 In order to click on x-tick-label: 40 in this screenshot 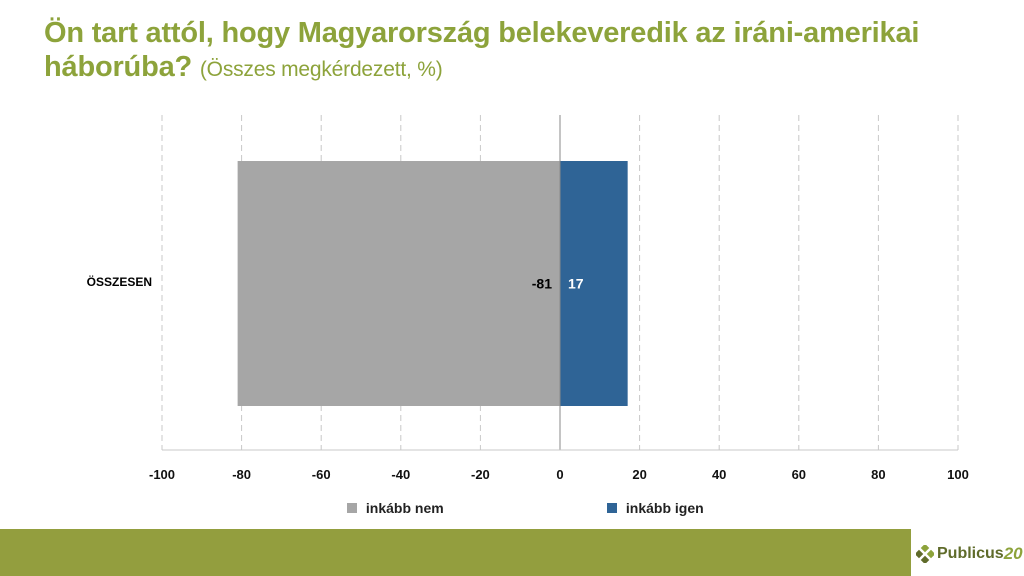, I will do `click(719, 474)`.